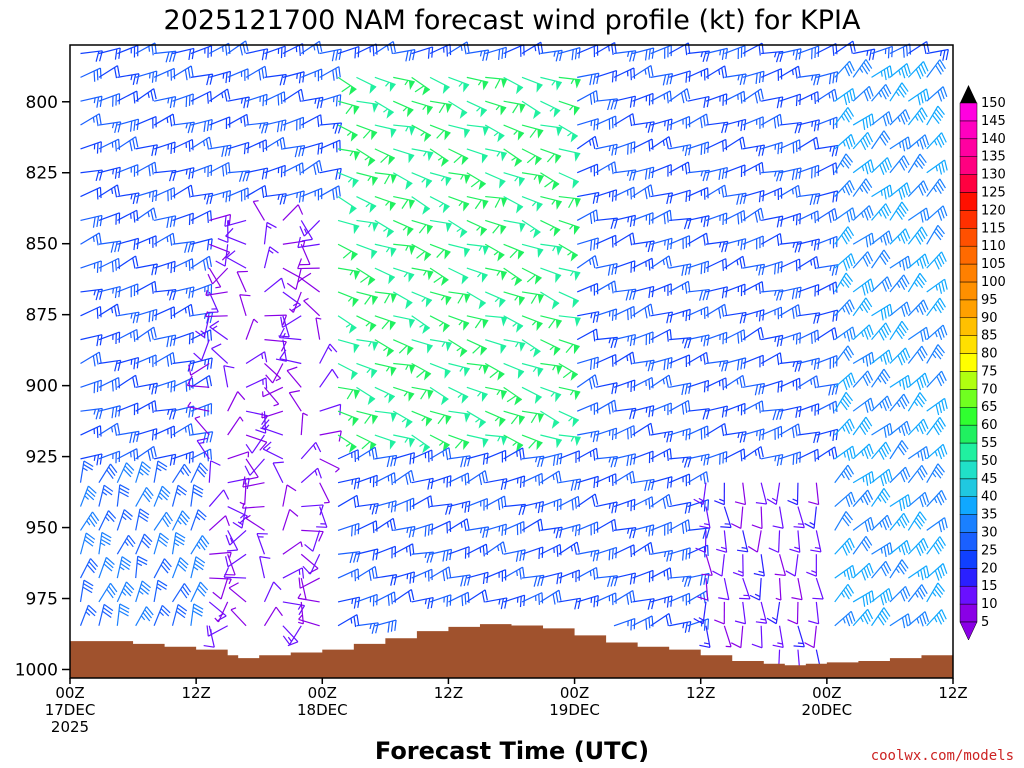 This screenshot has width=1024, height=768. Describe the element at coordinates (989, 479) in the screenshot. I see `colorbar-label: 45` at that location.